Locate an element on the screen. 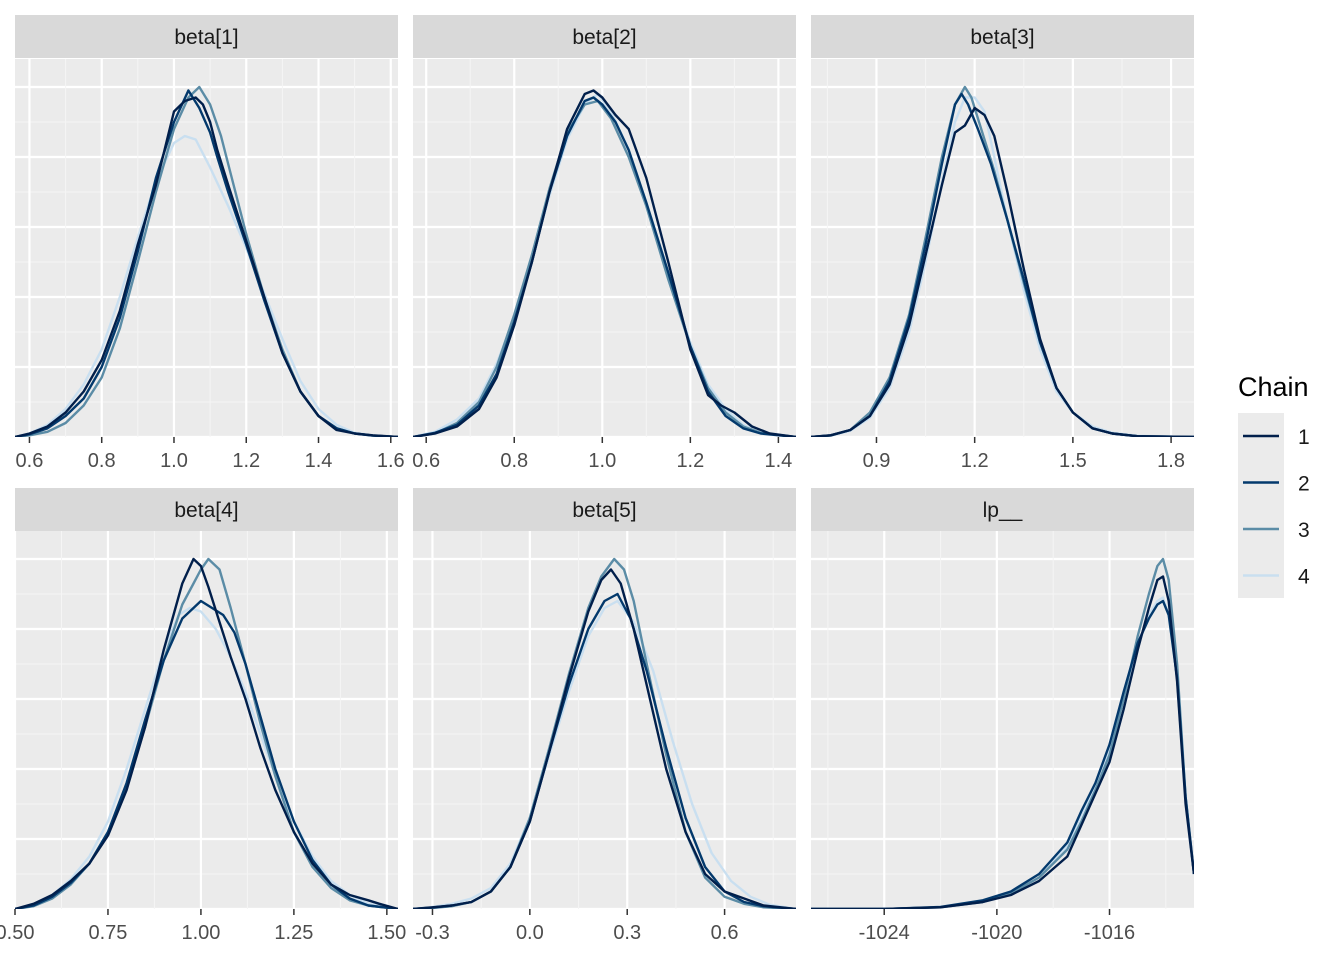 The width and height of the screenshot is (1344, 960). x-tick-label: 1.25 is located at coordinates (293, 933).